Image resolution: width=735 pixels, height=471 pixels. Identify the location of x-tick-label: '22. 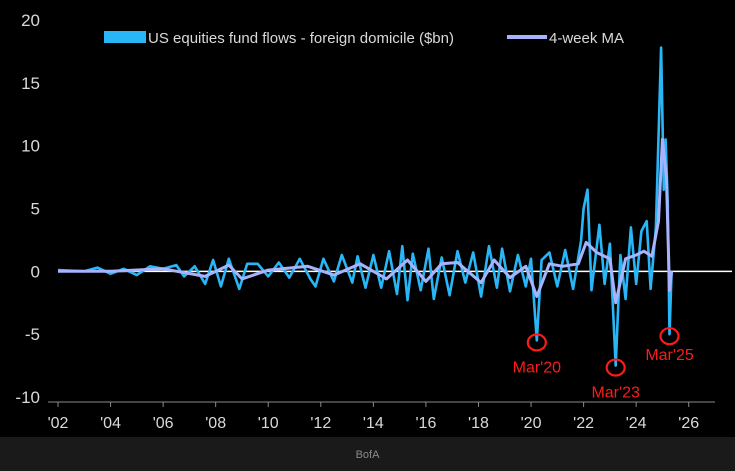
(583, 423).